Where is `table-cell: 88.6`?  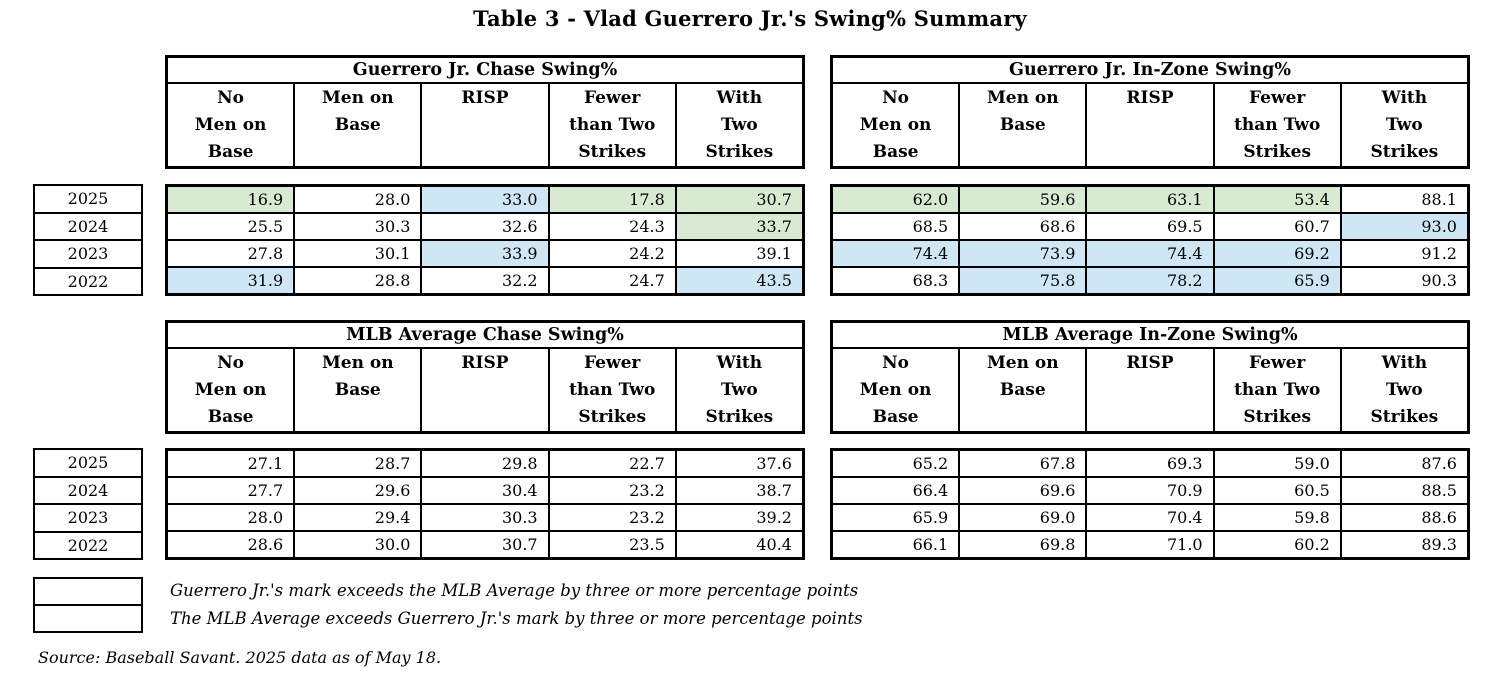
table-cell: 88.6 is located at coordinates (1404, 517).